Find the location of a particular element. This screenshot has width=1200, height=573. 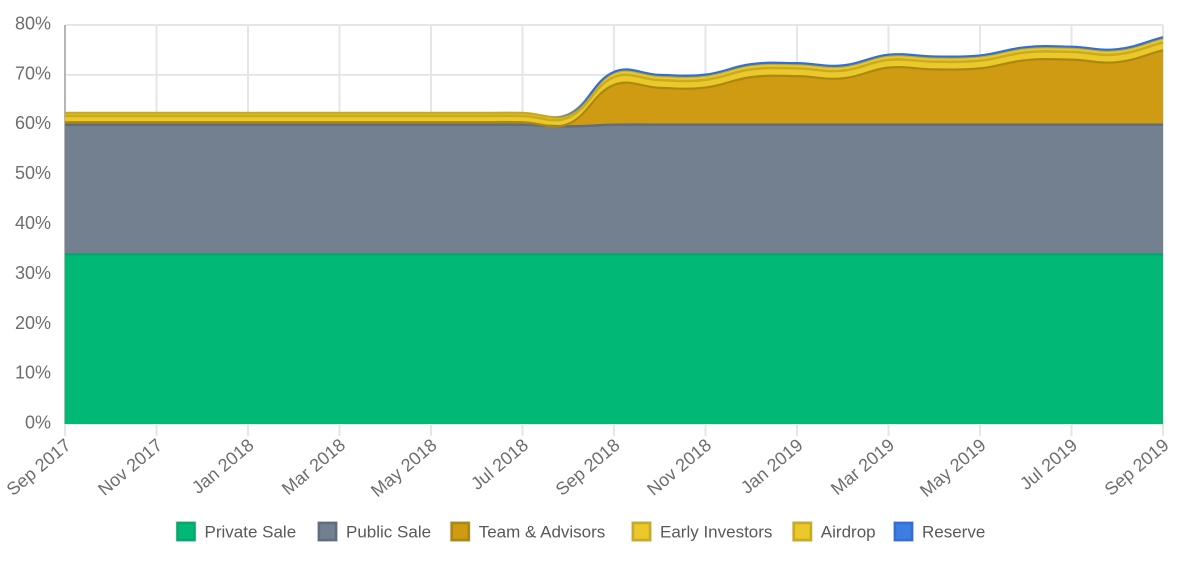

svg-text: 20% is located at coordinates (33, 323).